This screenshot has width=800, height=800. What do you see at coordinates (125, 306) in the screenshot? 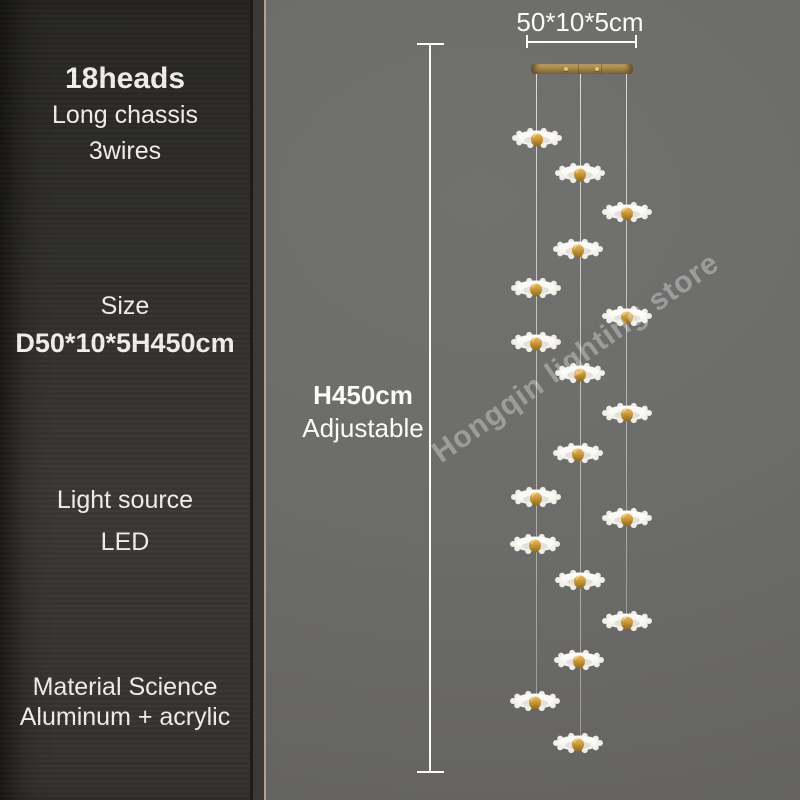
I see `size-label: Size` at bounding box center [125, 306].